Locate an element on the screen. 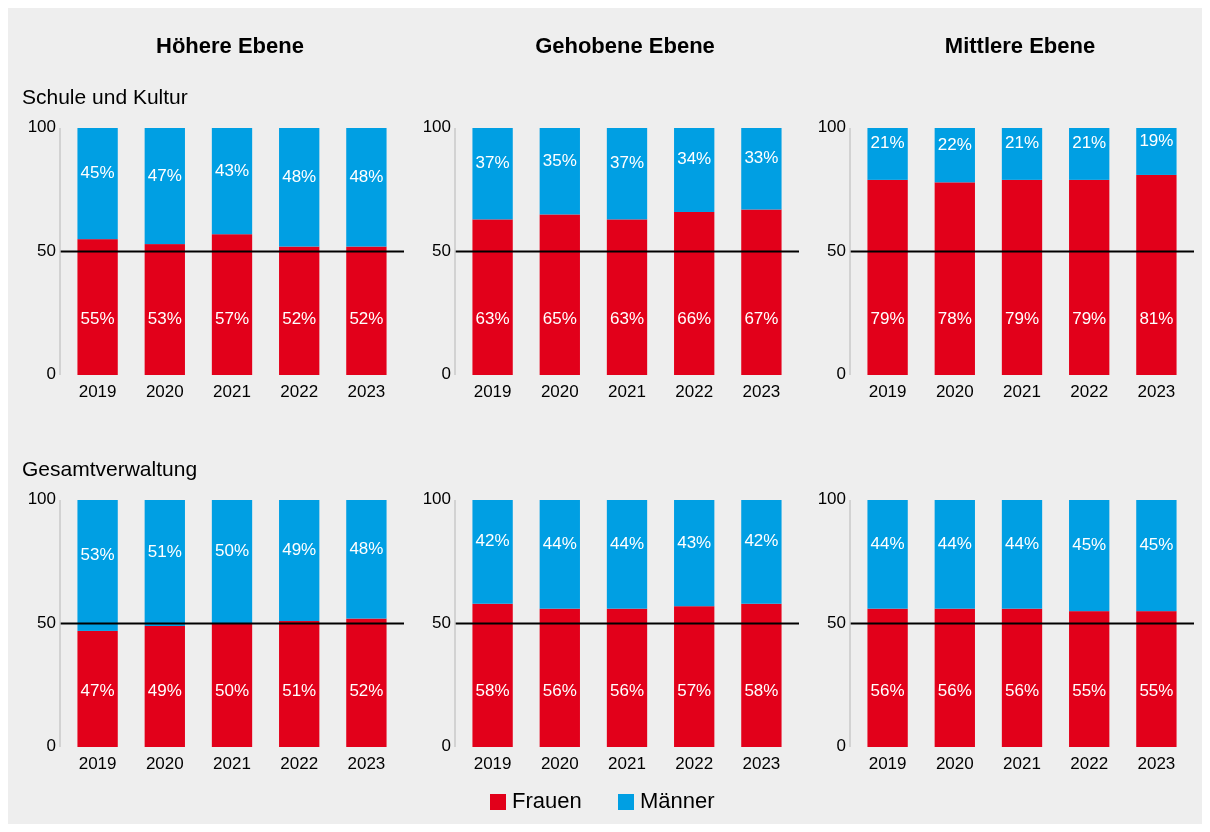  data-label: 79% is located at coordinates (1022, 319).